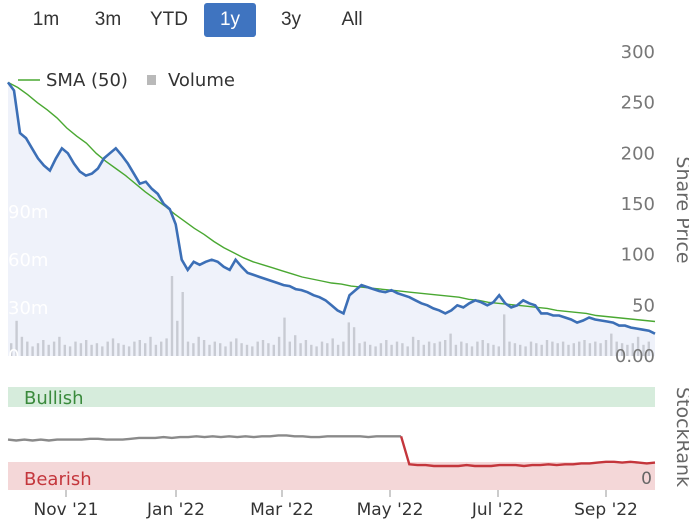 The image size is (689, 519). Describe the element at coordinates (108, 19) in the screenshot. I see `tab-3m: 3m` at that location.